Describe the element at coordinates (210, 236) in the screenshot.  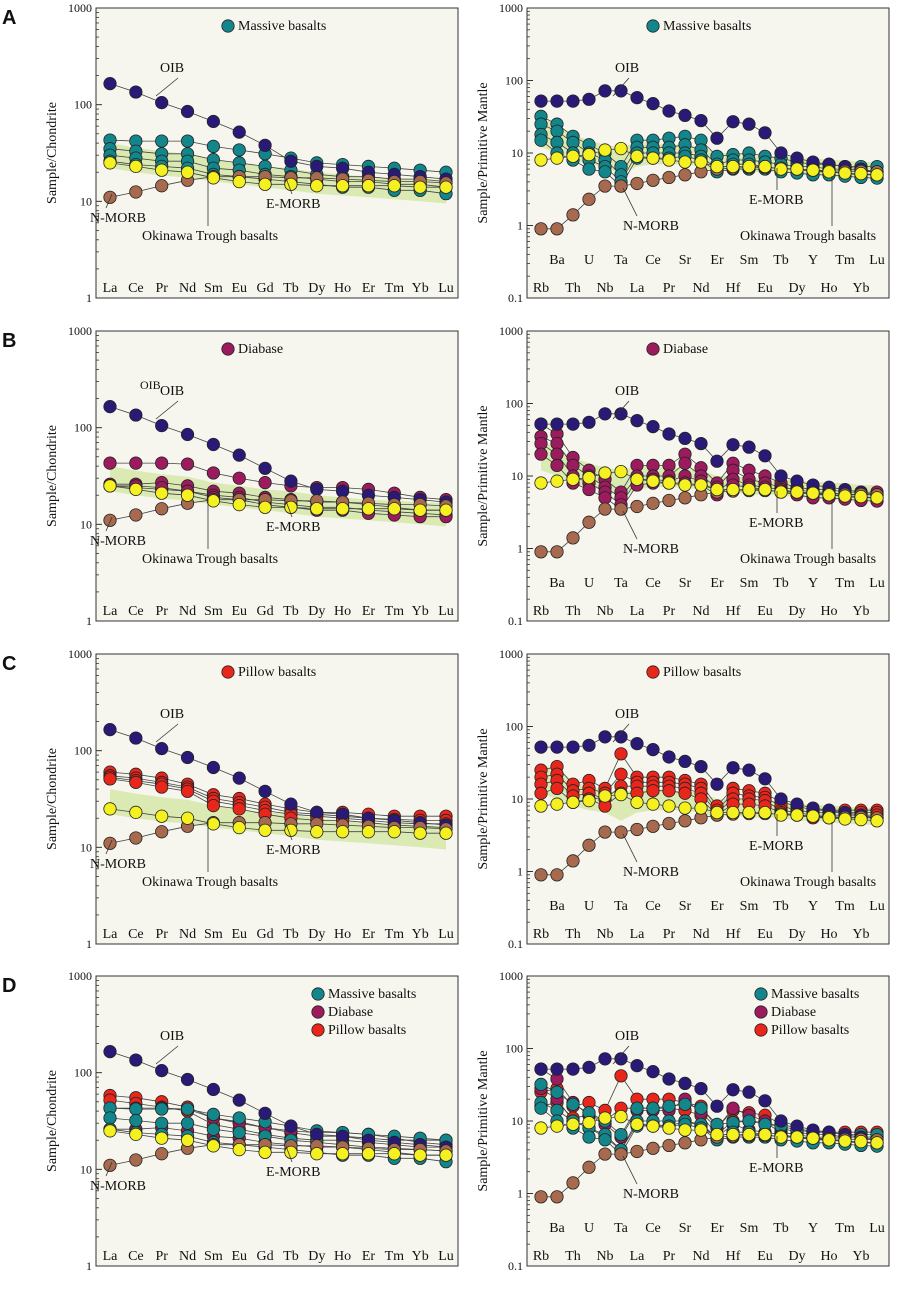
I see `annotation-okinawa-trough-basalts: Okinawa Trough basalts` at that location.